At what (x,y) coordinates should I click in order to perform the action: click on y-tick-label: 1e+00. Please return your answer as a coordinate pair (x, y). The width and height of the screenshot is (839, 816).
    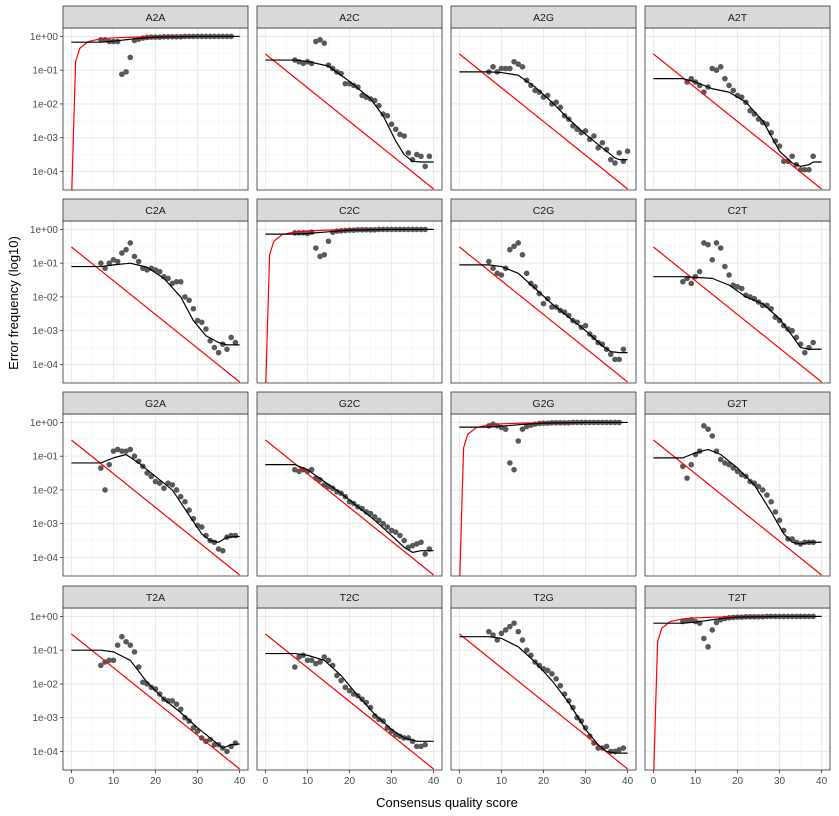
    Looking at the image, I should click on (44, 230).